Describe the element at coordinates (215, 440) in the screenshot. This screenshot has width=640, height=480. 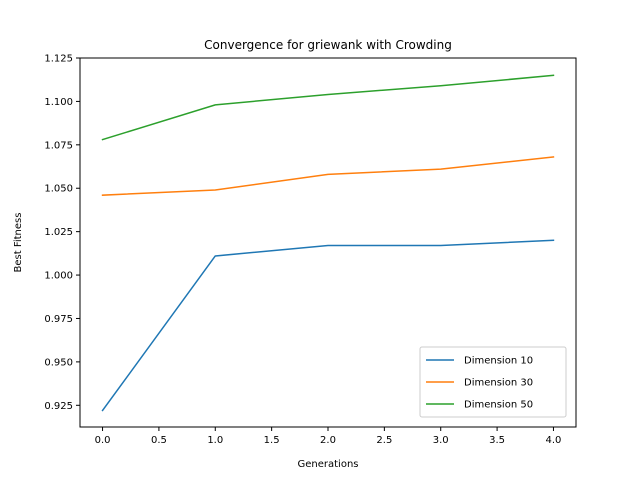
I see `x-tick-label: 1.0` at that location.